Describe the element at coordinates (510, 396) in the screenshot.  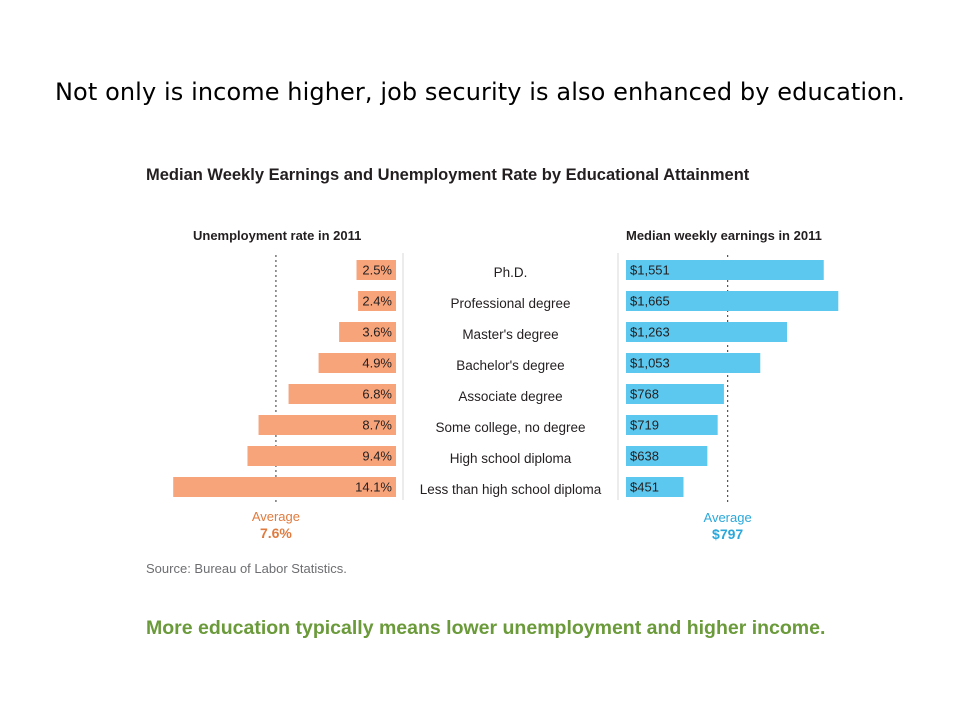
I see `category-label: Associate degree` at that location.